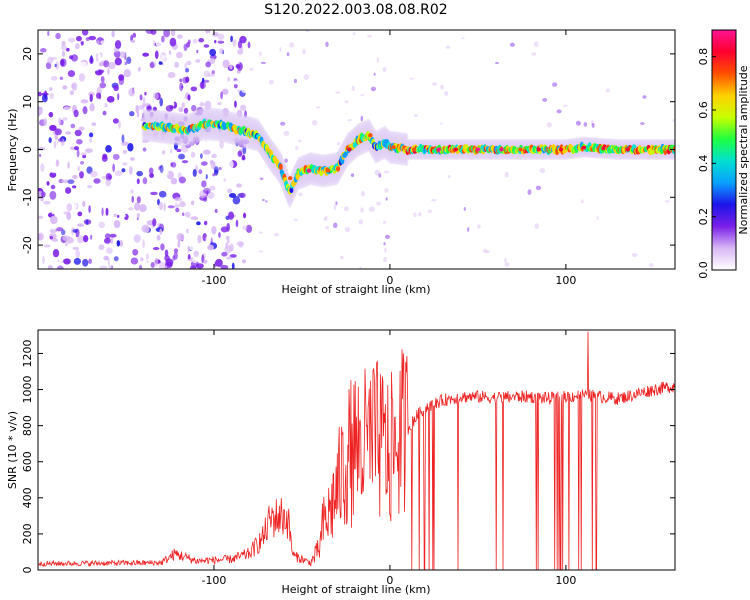  What do you see at coordinates (27, 570) in the screenshot?
I see `snr-ytick-label: 0` at bounding box center [27, 570].